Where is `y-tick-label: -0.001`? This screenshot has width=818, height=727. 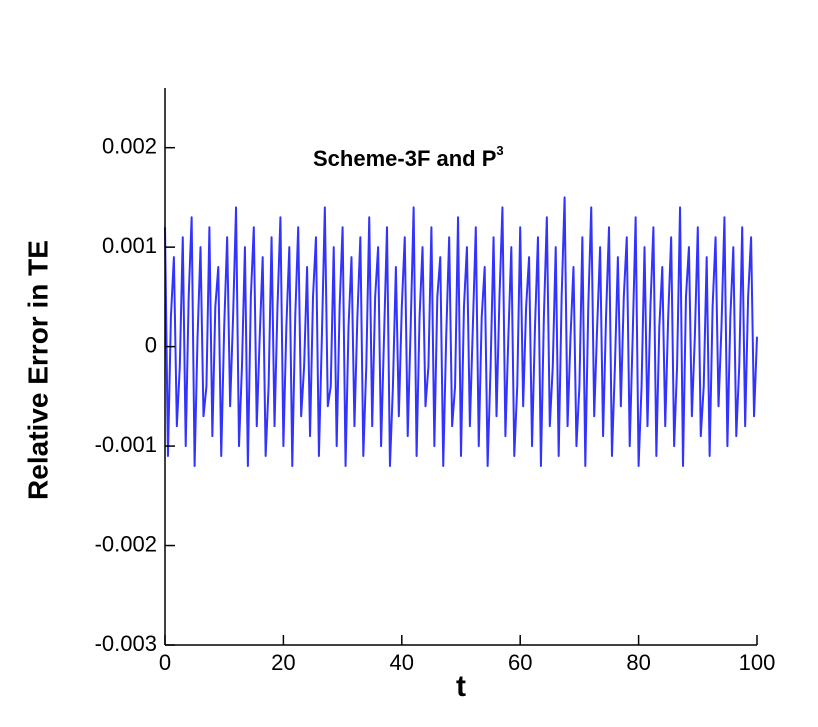 y-tick-label: -0.001 is located at coordinates (126, 444).